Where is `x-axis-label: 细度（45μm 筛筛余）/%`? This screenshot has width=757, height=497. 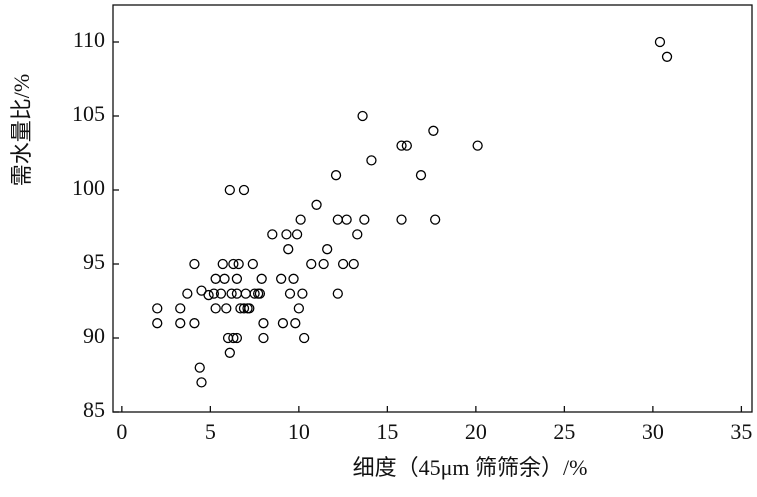 x-axis-label: 细度（45μm 筛筛余）/% is located at coordinates (470, 467).